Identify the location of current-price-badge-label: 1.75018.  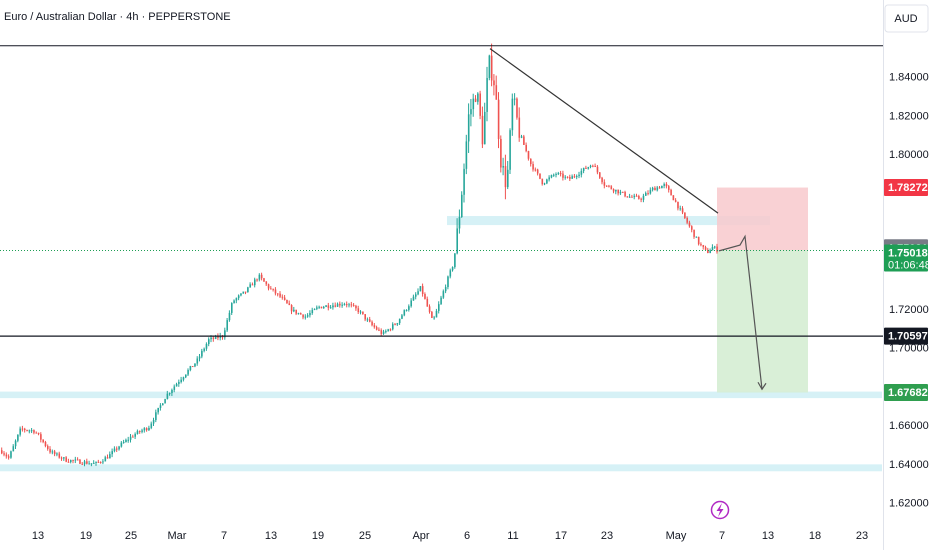
(908, 254).